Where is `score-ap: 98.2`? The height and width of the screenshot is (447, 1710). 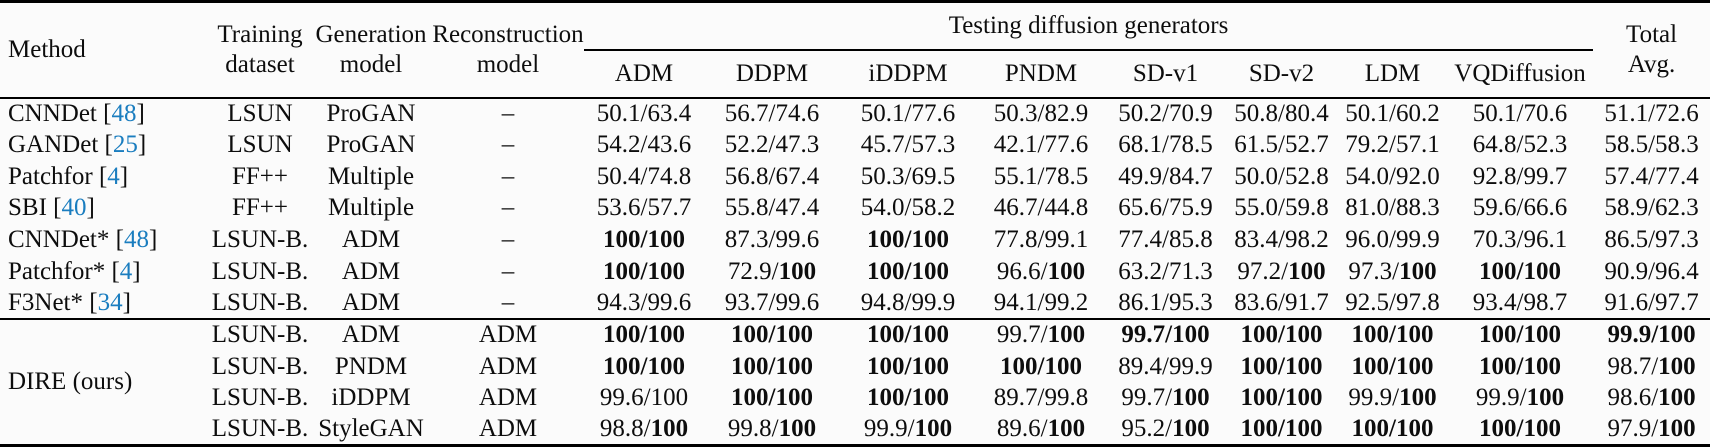
score-ap: 98.2 is located at coordinates (1306, 240).